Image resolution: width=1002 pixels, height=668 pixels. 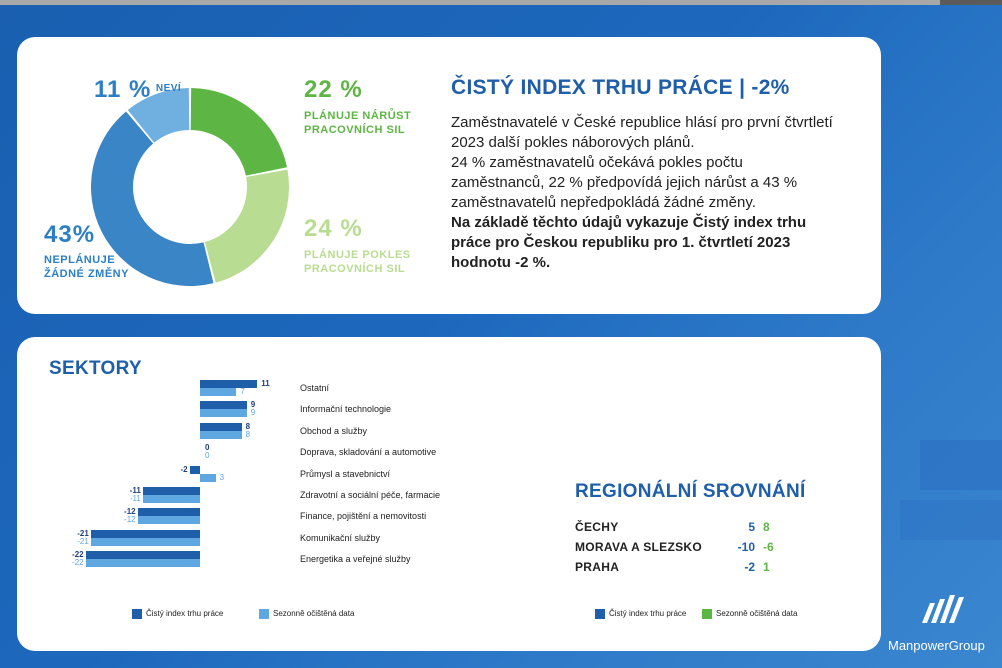 What do you see at coordinates (248, 426) in the screenshot?
I see `sector-value-nei: 8` at bounding box center [248, 426].